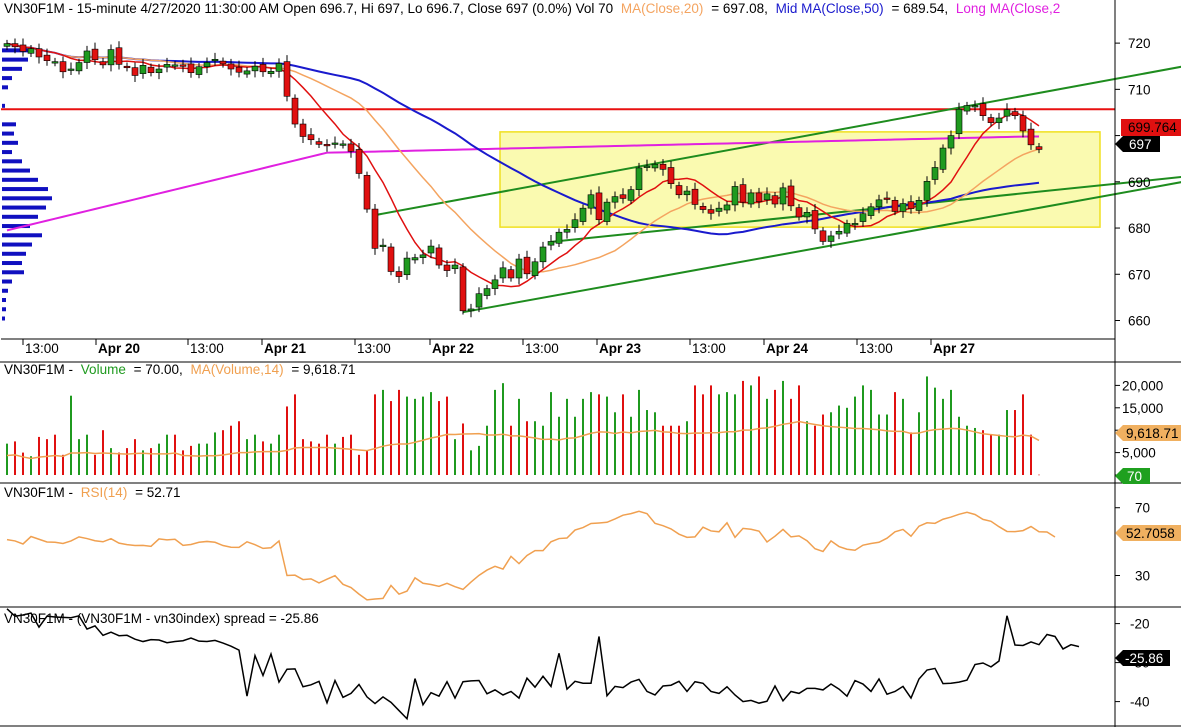 This screenshot has width=1181, height=727. I want to click on volume-badges: 9,618.71 70, so click(1148, 454).